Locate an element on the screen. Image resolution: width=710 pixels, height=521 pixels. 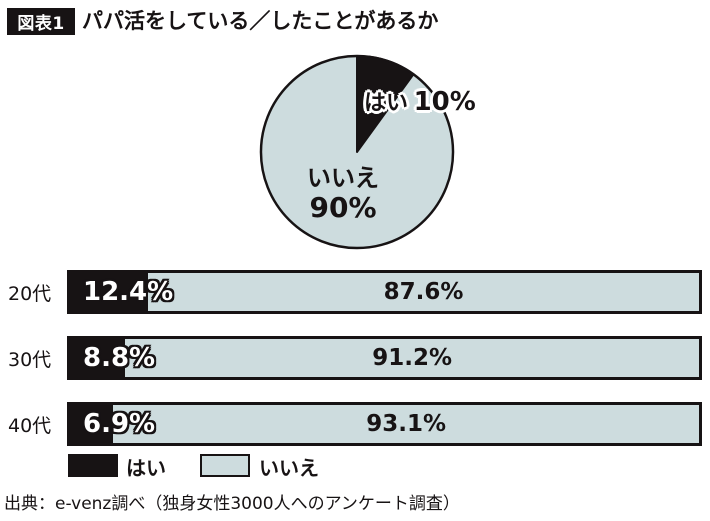
bar-value-no-30s: 91.2% is located at coordinates (412, 358).